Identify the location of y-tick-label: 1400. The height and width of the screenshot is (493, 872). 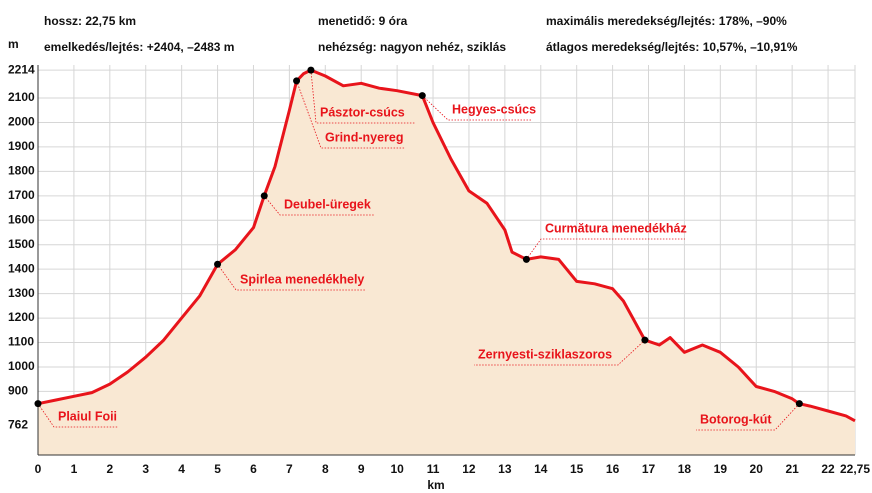
(21, 268).